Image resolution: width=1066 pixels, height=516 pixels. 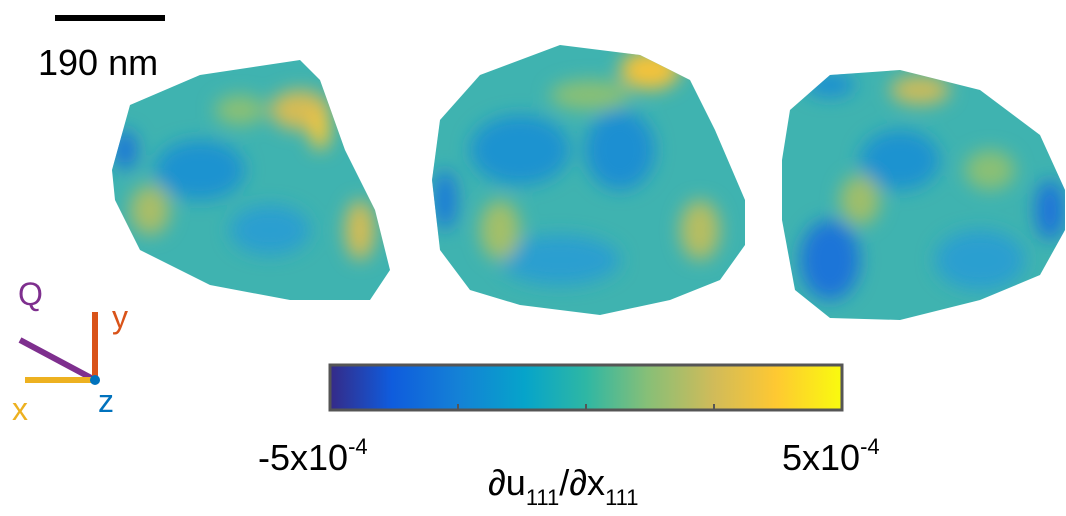 I want to click on z-arrow, so click(x=95, y=380).